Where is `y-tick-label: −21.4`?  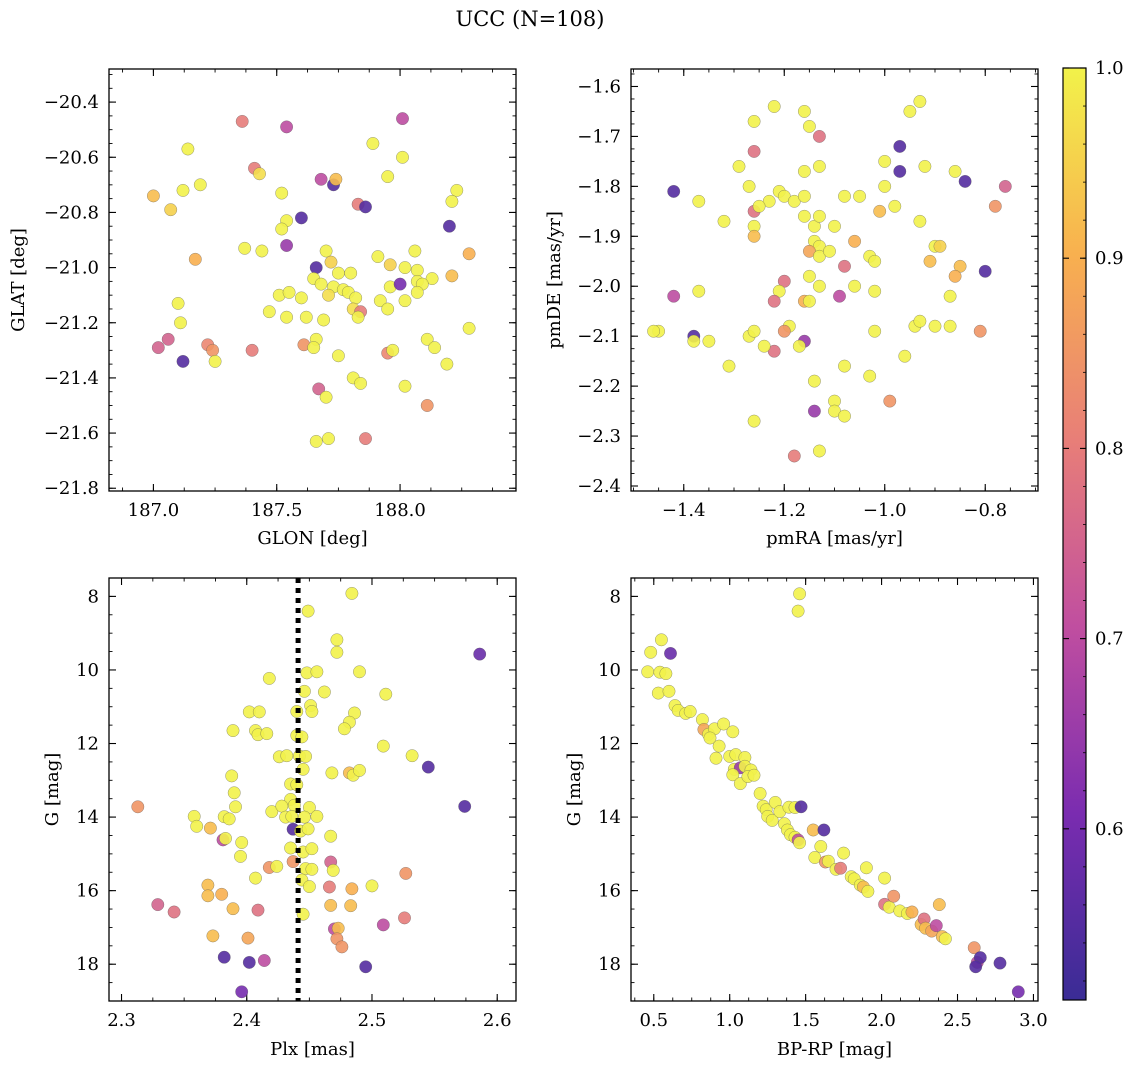 y-tick-label: −21.4 is located at coordinates (71, 378).